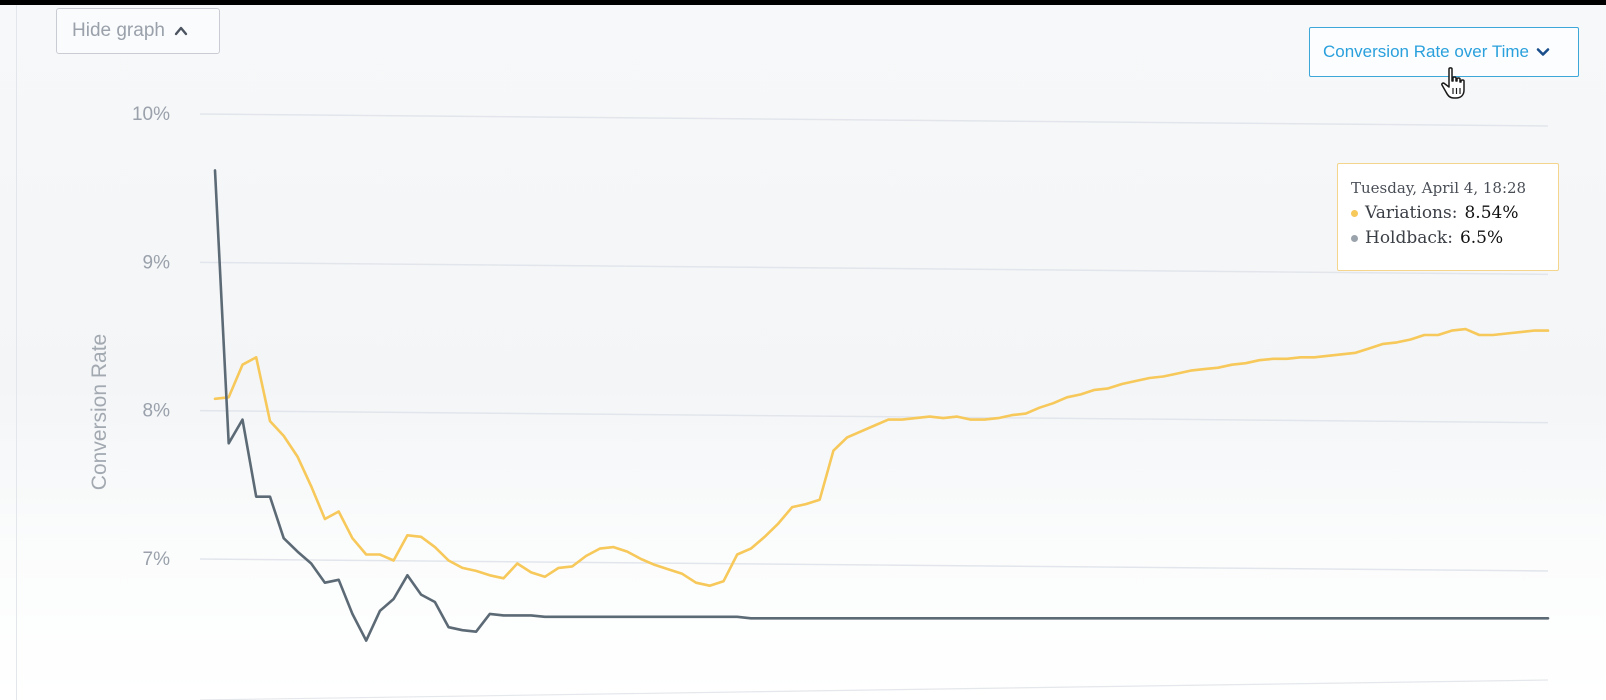 Image resolution: width=1606 pixels, height=700 pixels. I want to click on hide-graph-button: Hide graph, so click(138, 31).